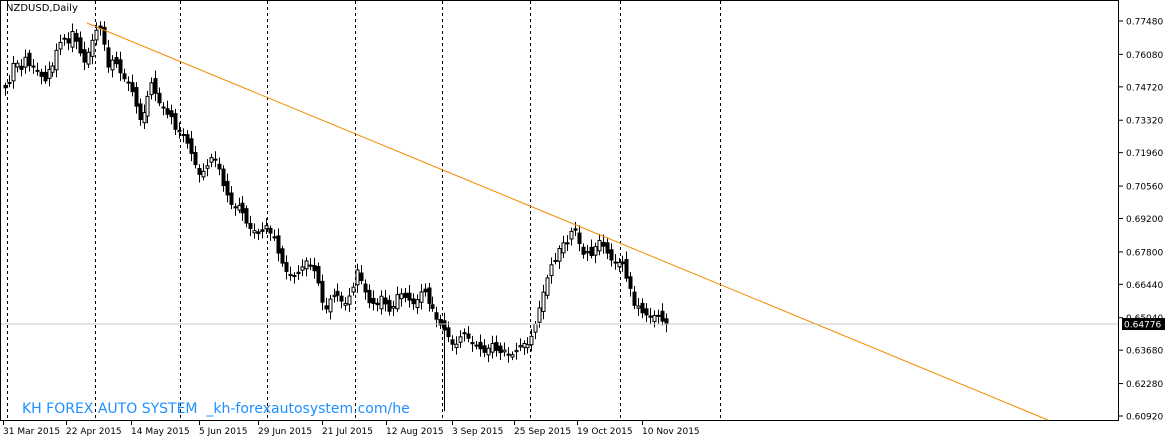 Image resolution: width=1165 pixels, height=439 pixels. I want to click on x-tick-label-3: 14 May 2015, so click(160, 432).